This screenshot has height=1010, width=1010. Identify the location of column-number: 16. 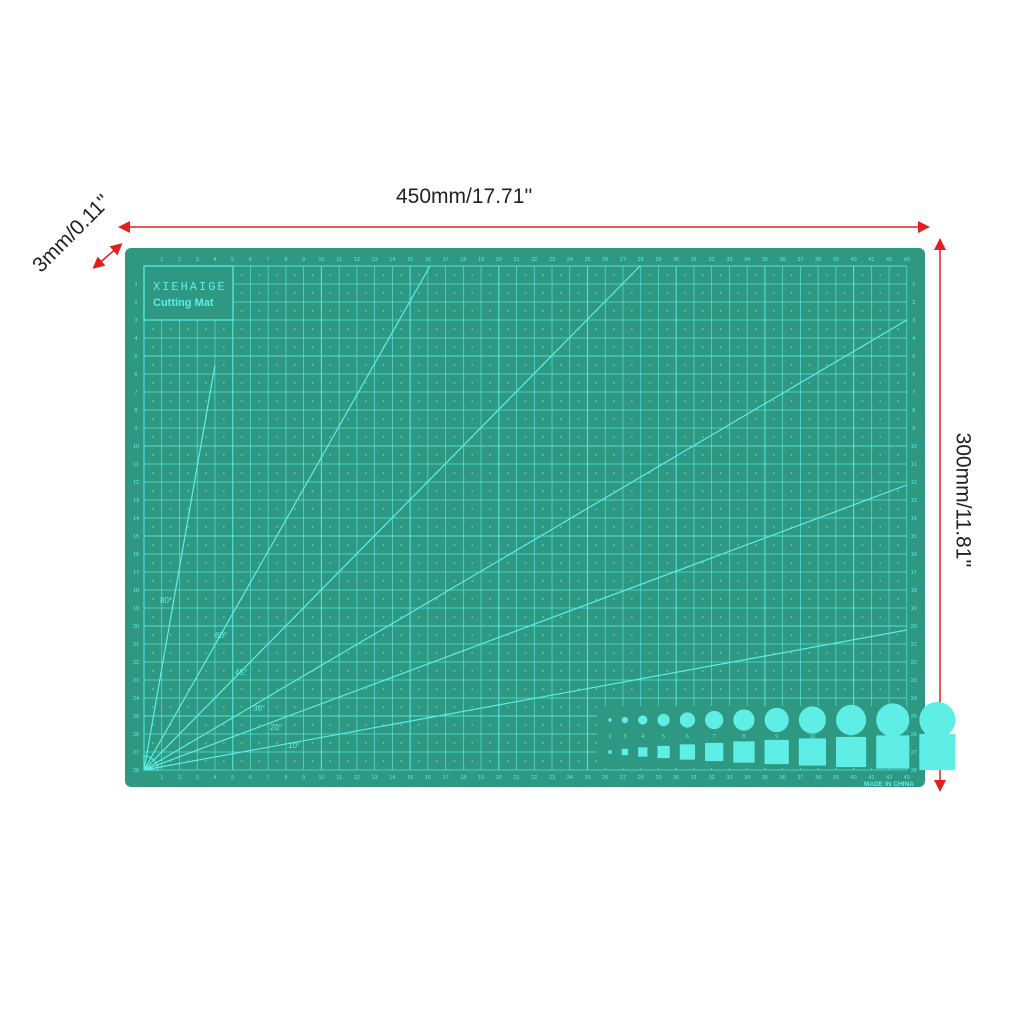
(428, 778).